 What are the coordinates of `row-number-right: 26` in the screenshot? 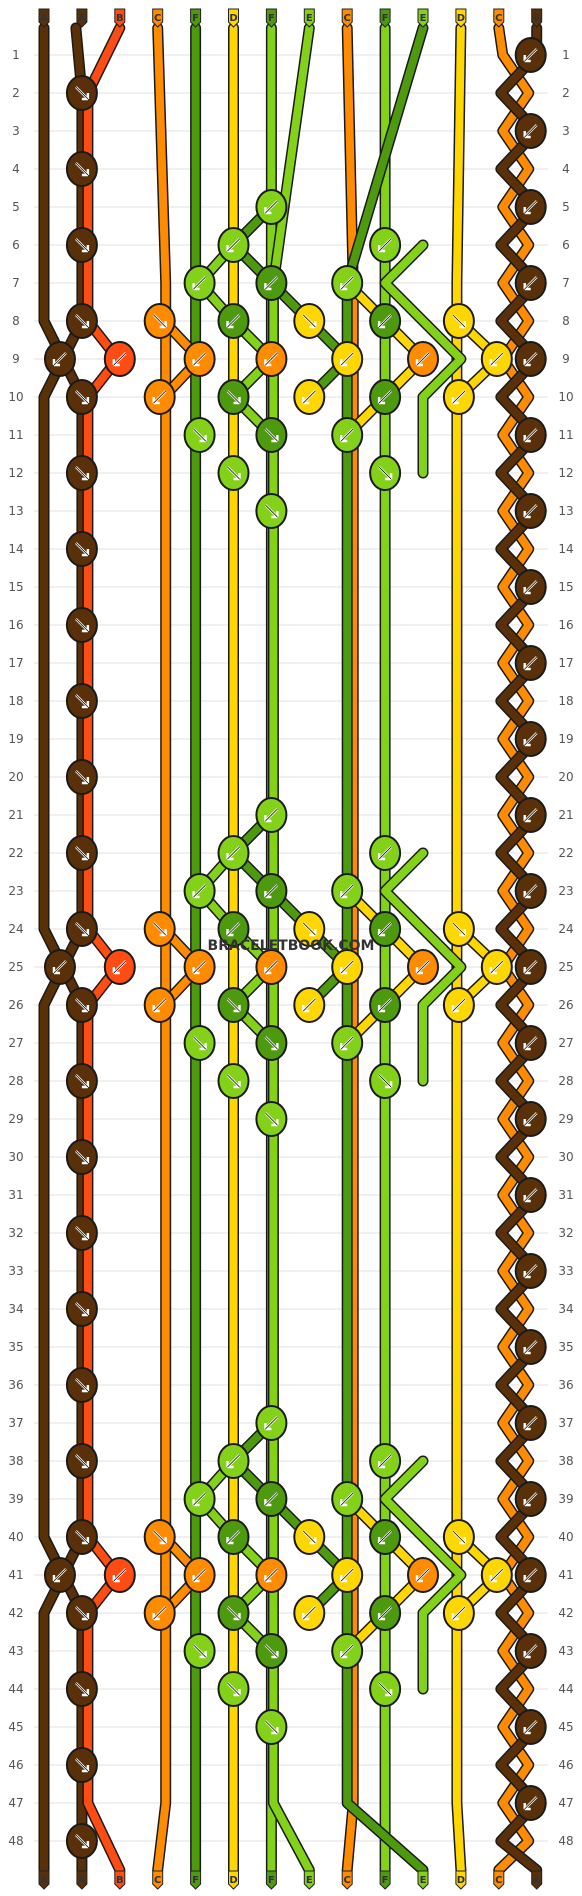 It's located at (565, 1005).